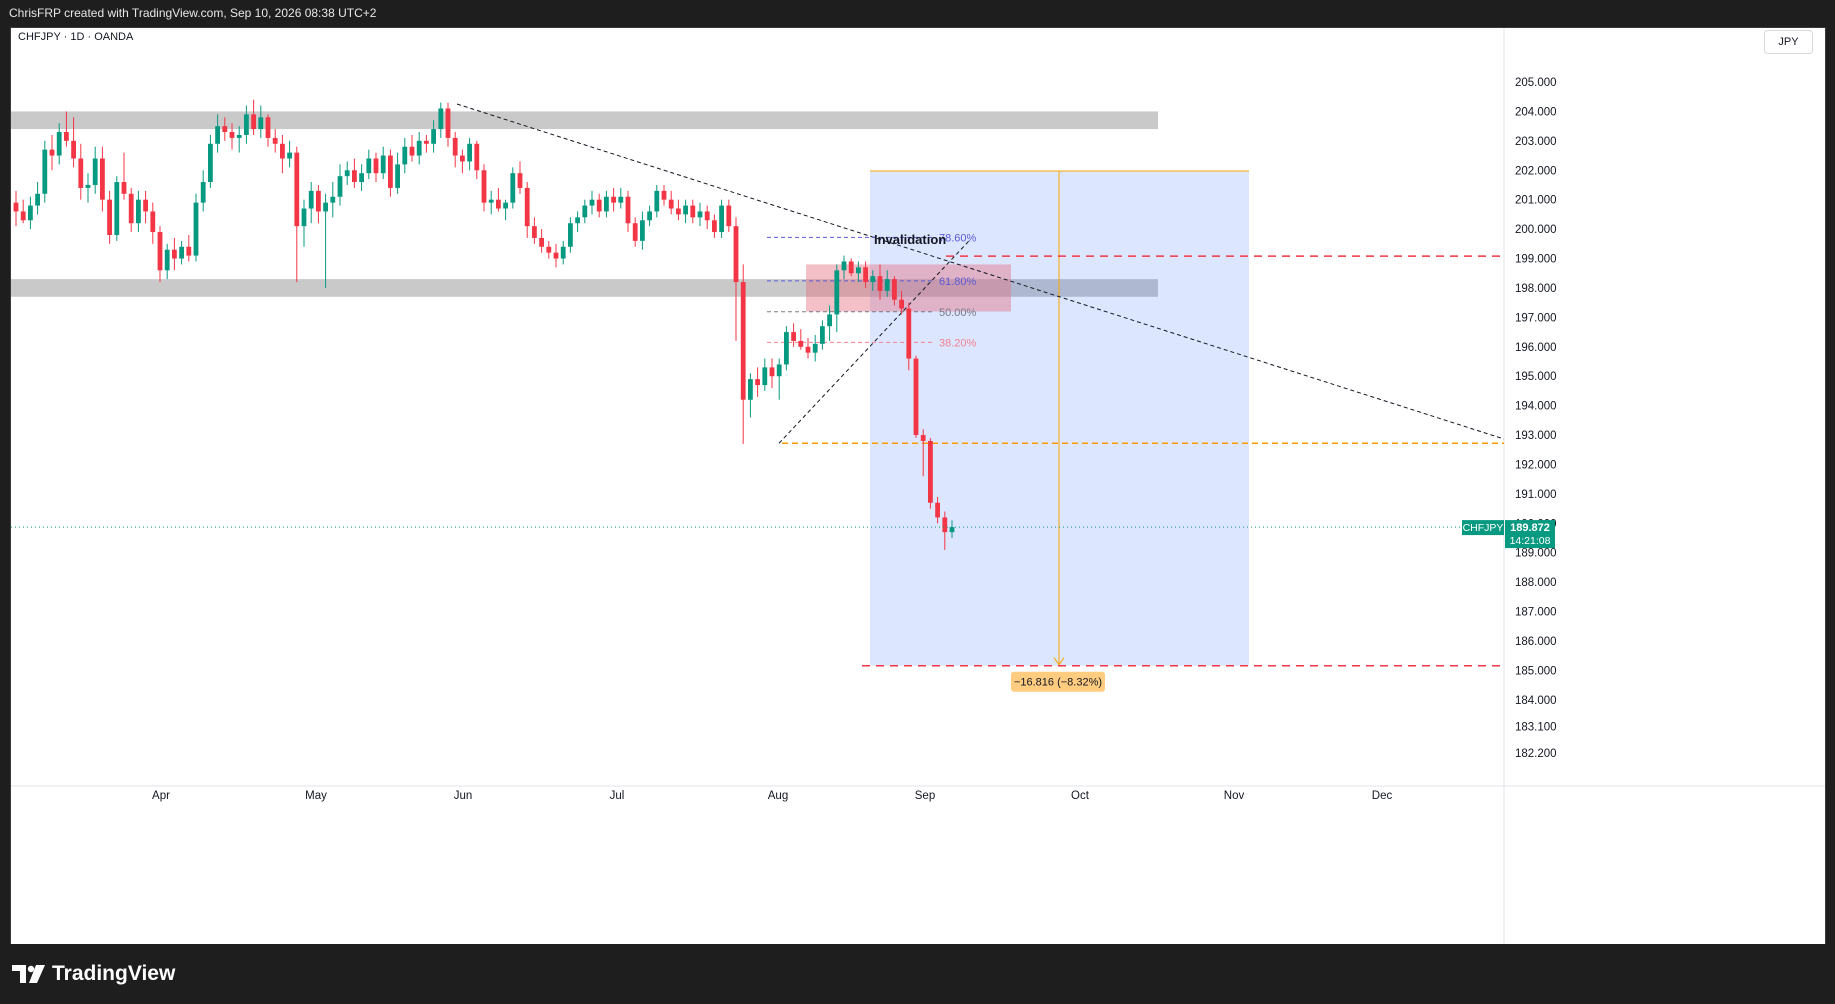 The width and height of the screenshot is (1835, 1004). I want to click on symbol-header: CHFJPY · 1D · OANDA, so click(76, 37).